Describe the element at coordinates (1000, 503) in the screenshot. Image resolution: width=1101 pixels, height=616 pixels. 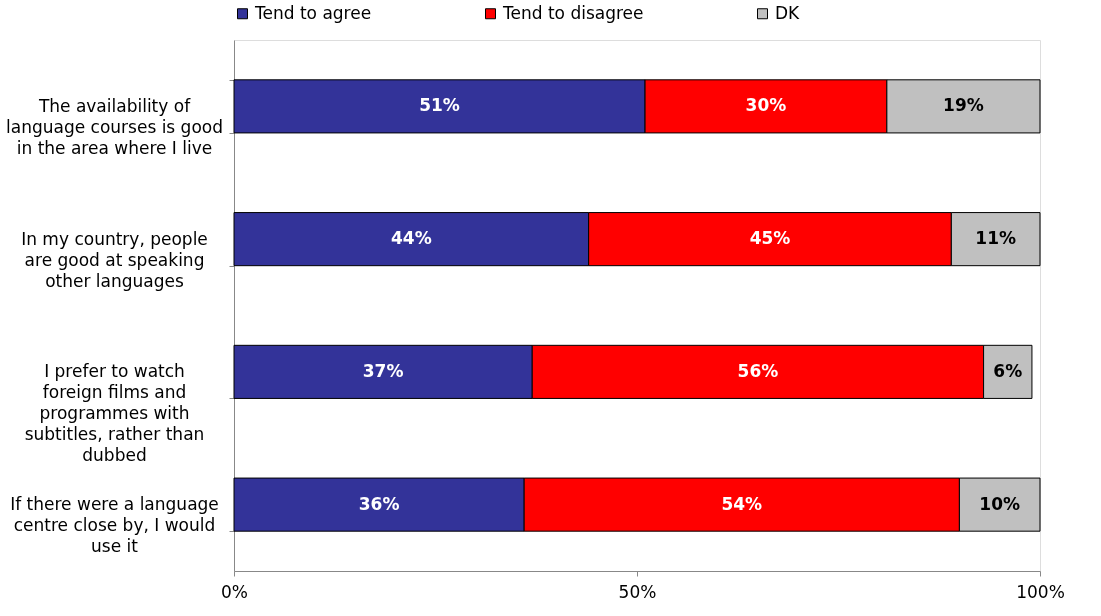
I see `data-label: 10%` at that location.